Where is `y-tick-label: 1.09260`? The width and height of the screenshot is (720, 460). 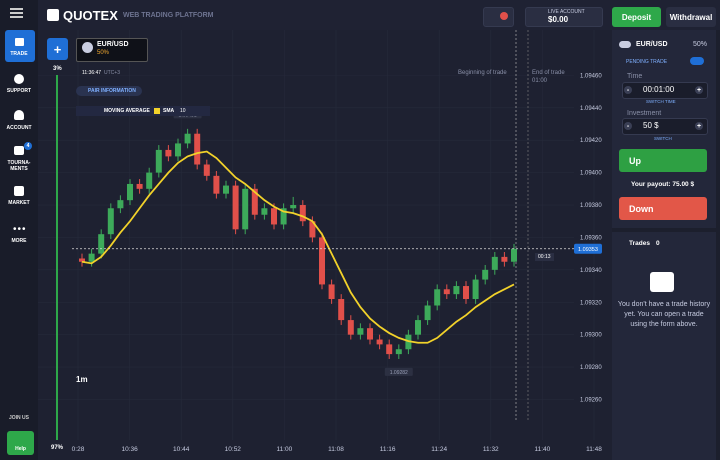 y-tick-label: 1.09260 is located at coordinates (591, 400).